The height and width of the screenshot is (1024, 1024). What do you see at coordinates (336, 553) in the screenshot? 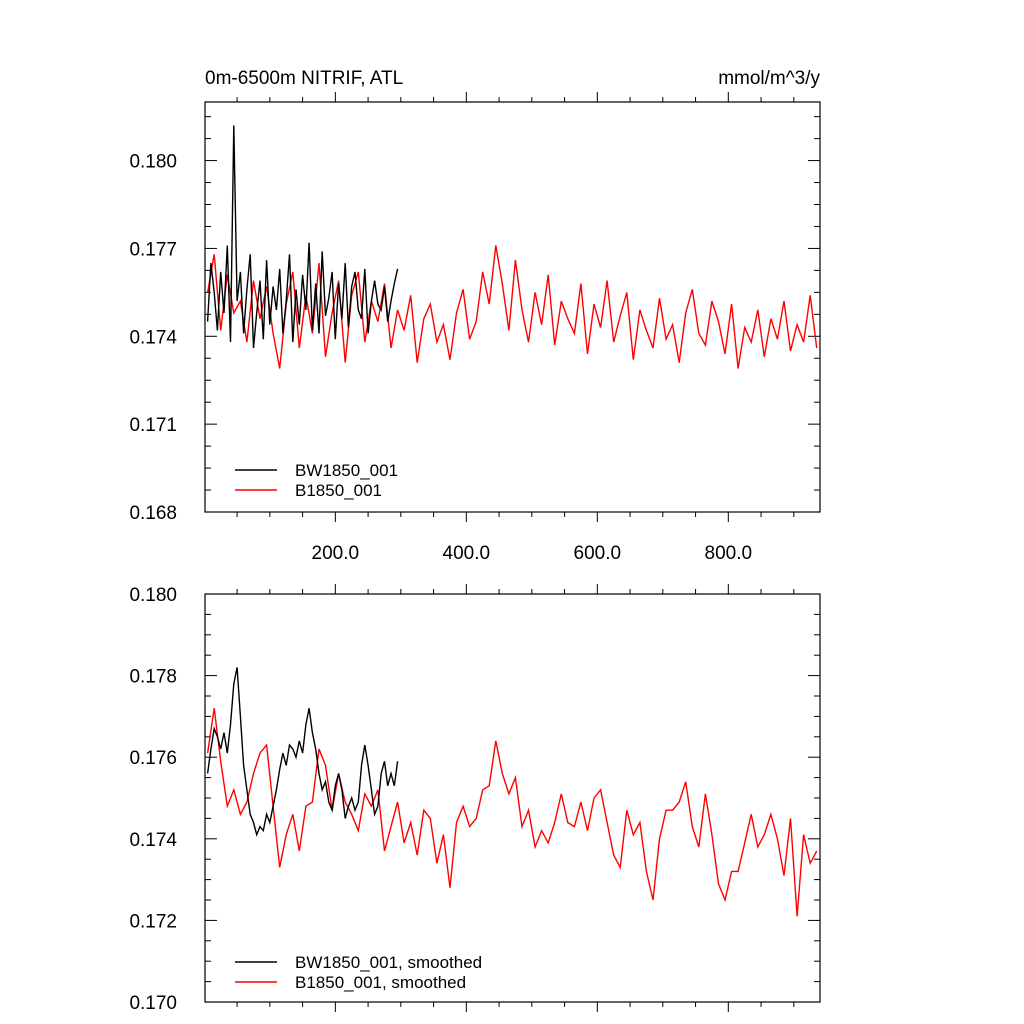
I see `x-tick-label: 200.0` at bounding box center [336, 553].